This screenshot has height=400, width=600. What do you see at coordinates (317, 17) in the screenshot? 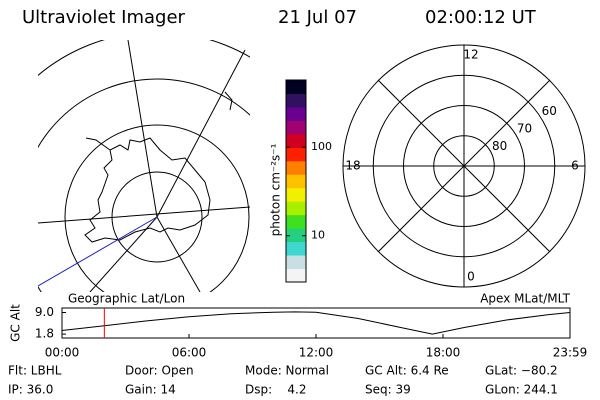
I see `date: 21 Jul 07` at bounding box center [317, 17].